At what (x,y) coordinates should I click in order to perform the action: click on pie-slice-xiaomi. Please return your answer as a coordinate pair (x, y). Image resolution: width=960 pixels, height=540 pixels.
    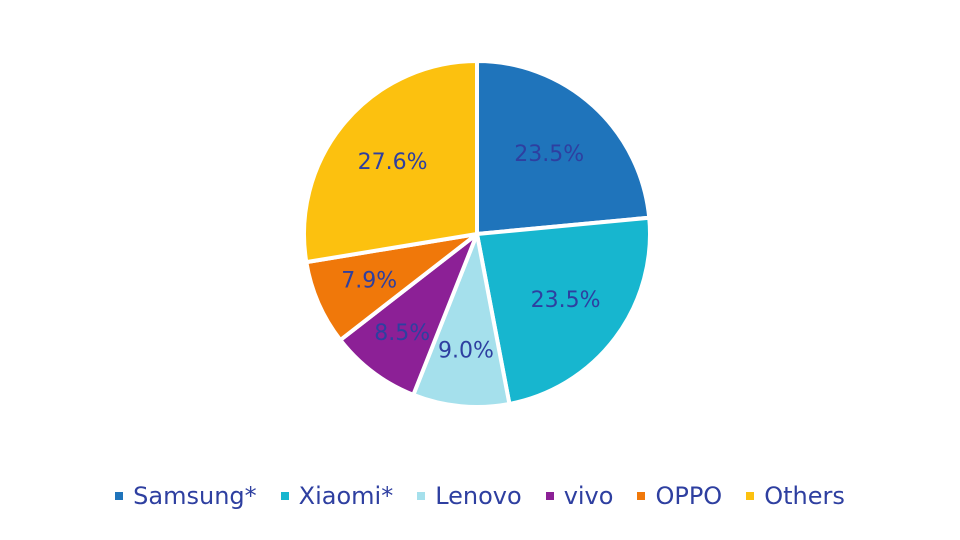
    Looking at the image, I should click on (563, 310).